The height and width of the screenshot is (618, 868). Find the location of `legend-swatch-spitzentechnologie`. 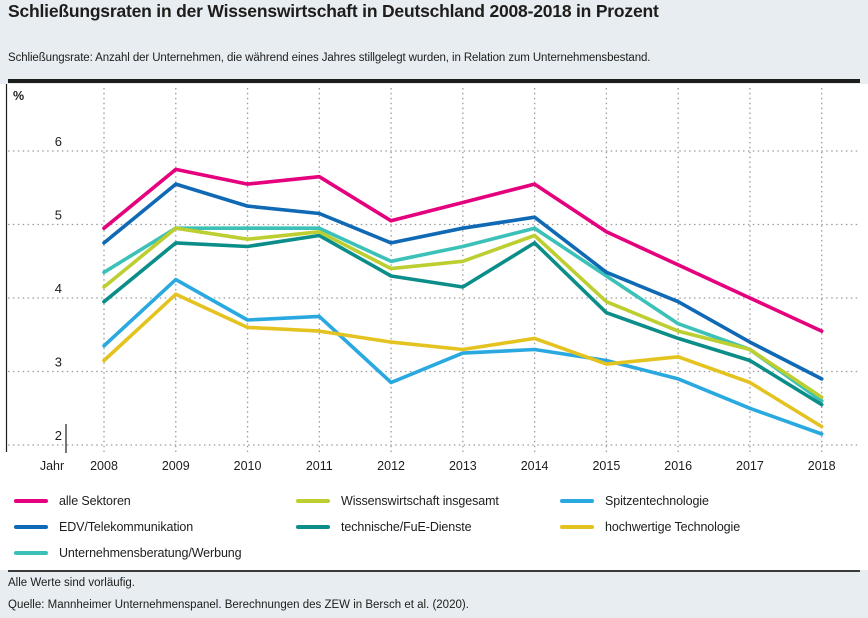

legend-swatch-spitzentechnologie is located at coordinates (577, 500).